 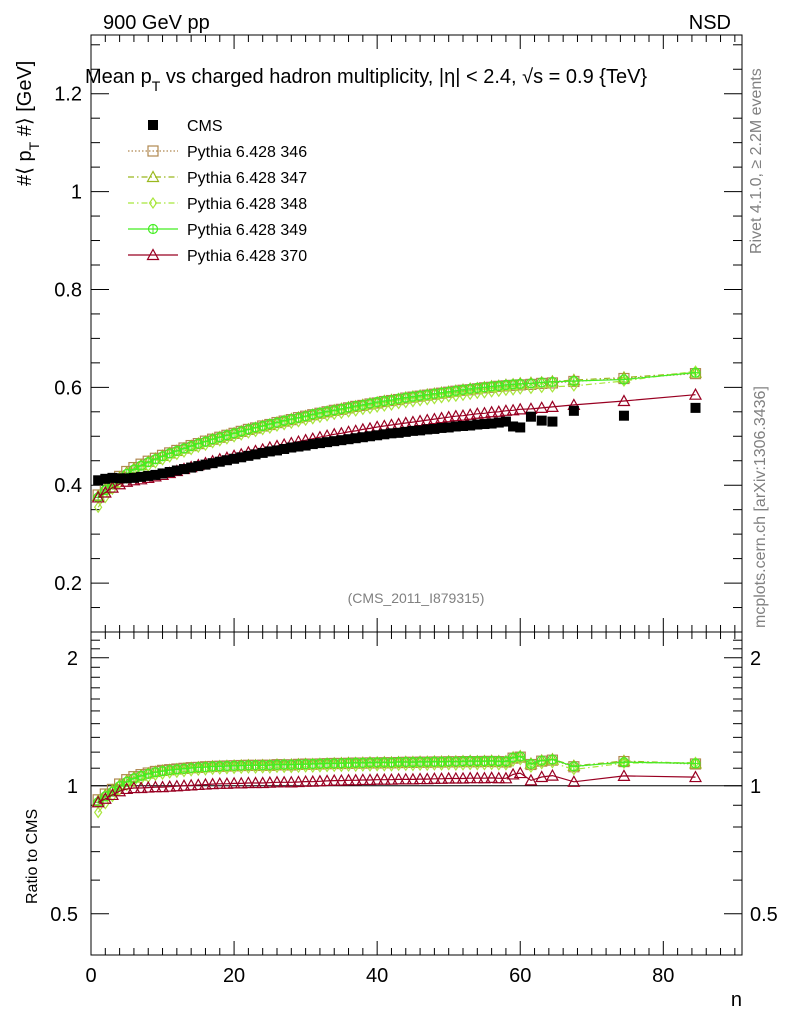 What do you see at coordinates (234, 976) in the screenshot?
I see `x-tick-label: 20` at bounding box center [234, 976].